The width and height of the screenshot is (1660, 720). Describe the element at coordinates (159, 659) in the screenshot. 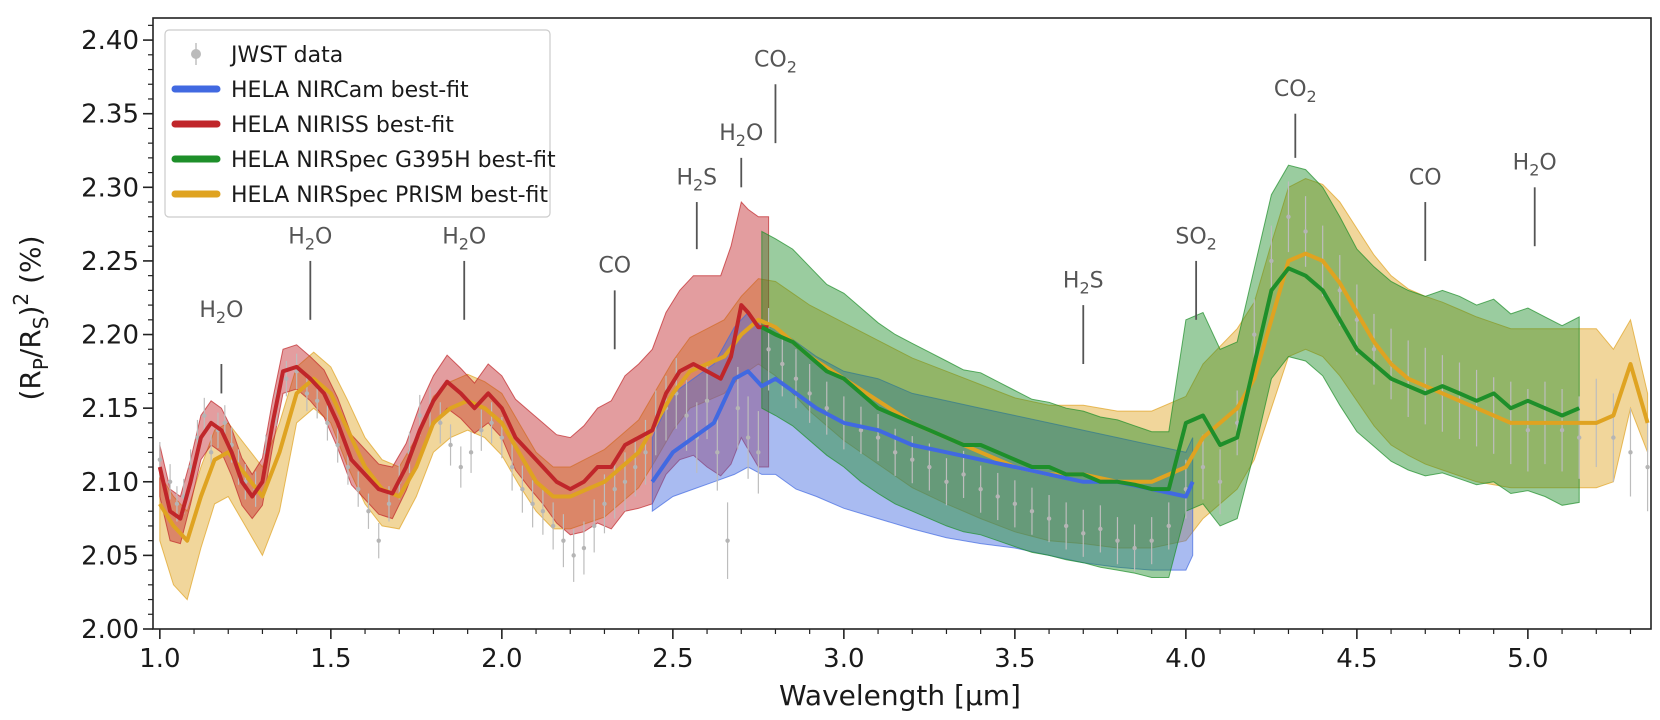

I see `x-tick-label-0: 1.0` at that location.